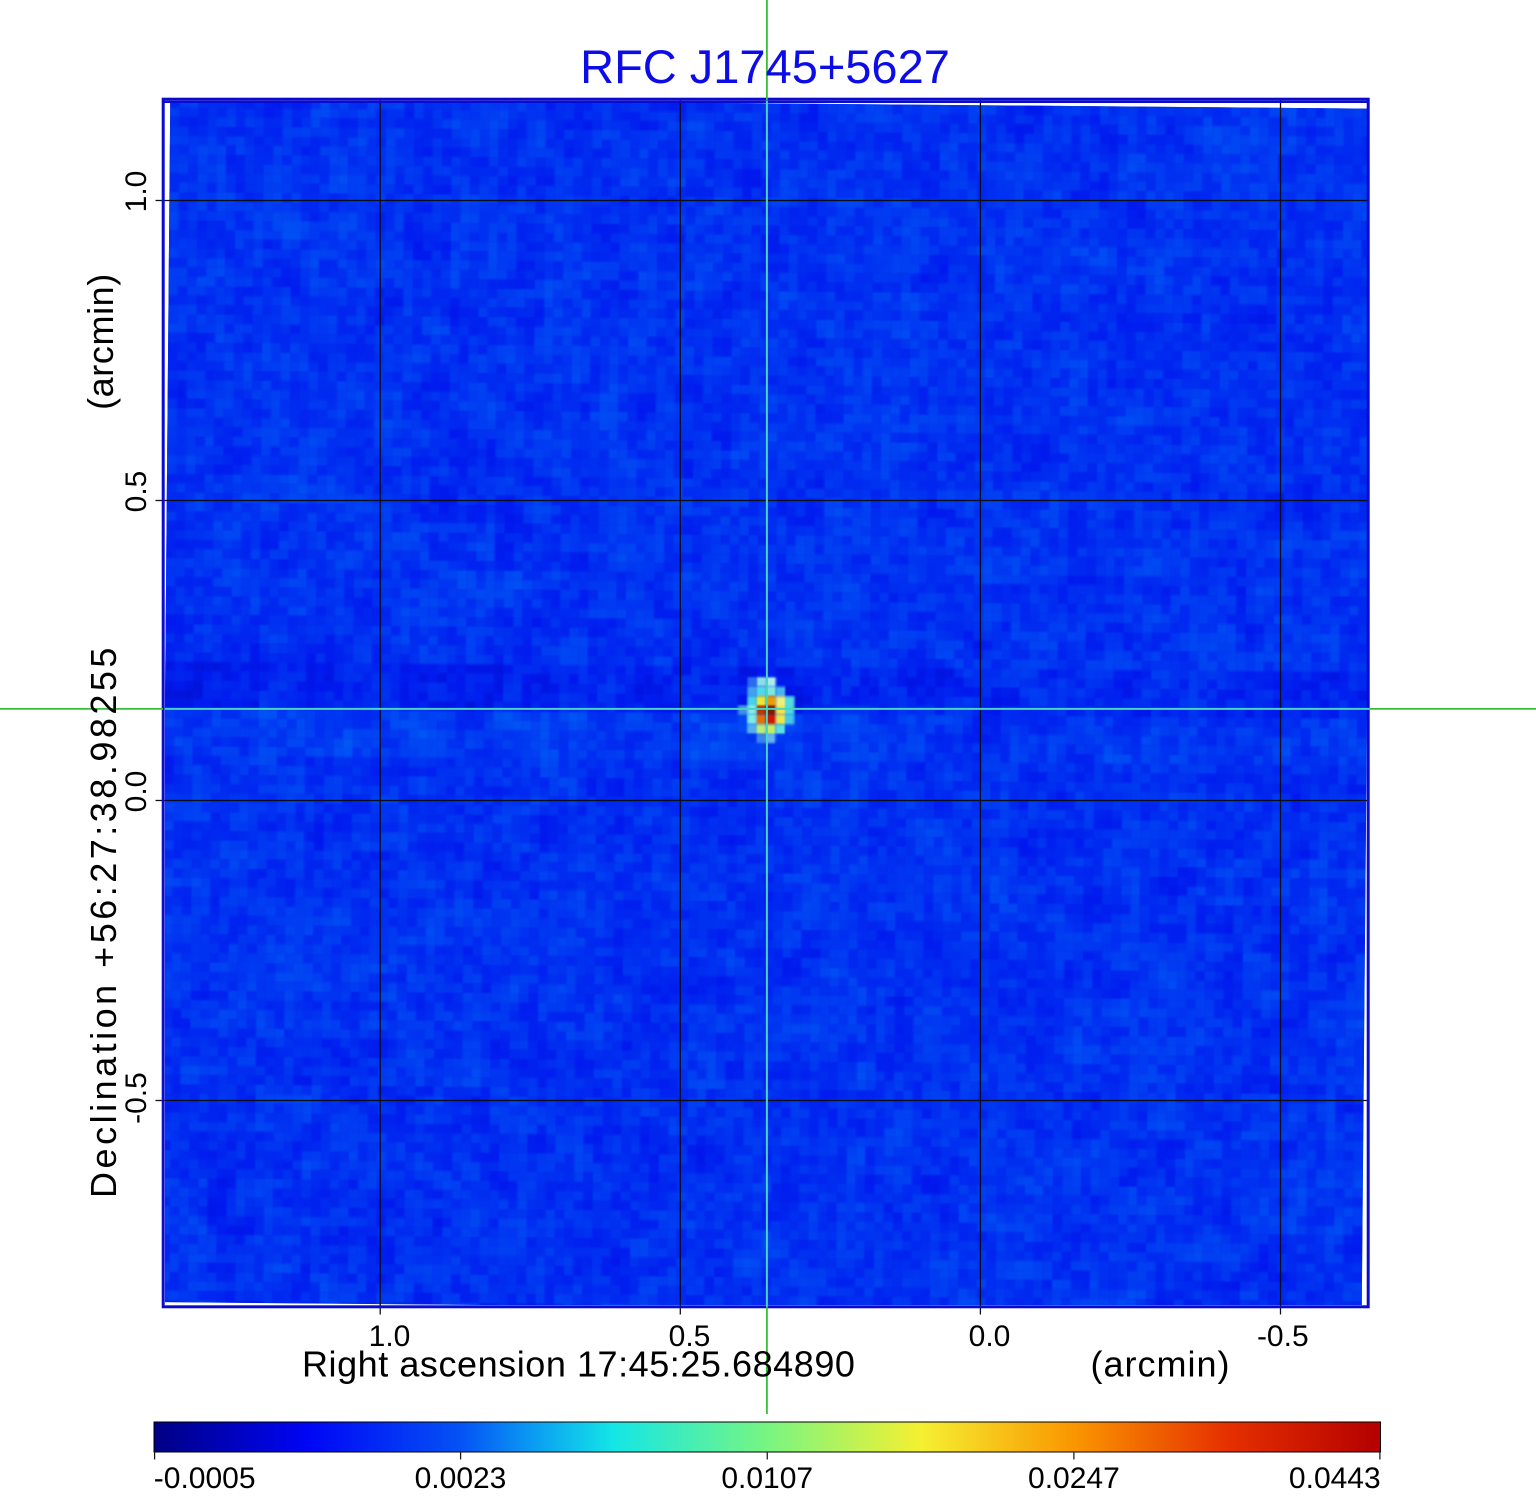  I want to click on svg-text: 0.0247, so click(1074, 1478).